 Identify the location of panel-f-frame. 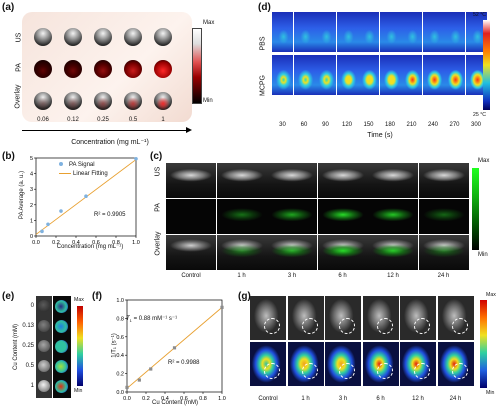
(174, 346).